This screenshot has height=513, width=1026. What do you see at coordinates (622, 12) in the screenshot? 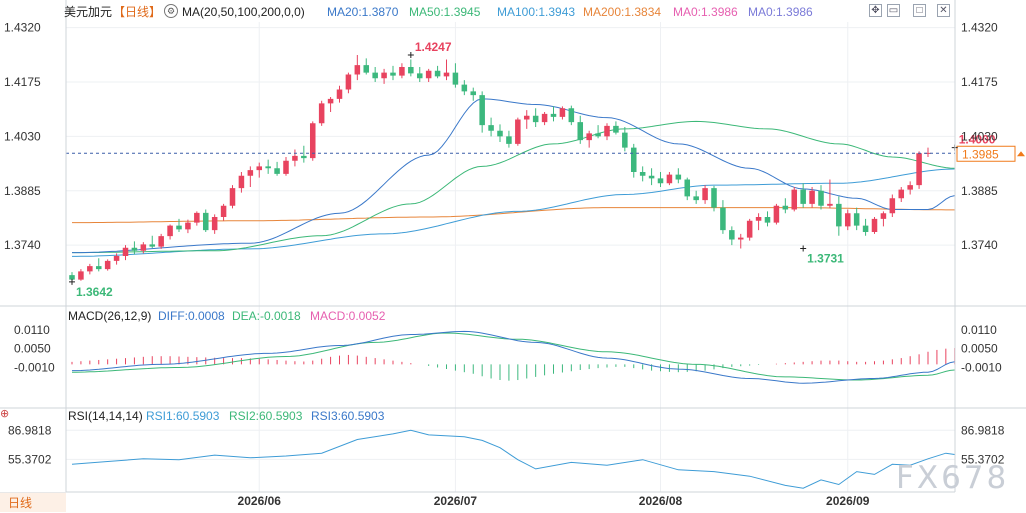
I see `ma200-legend: MA200:1.3834` at bounding box center [622, 12].